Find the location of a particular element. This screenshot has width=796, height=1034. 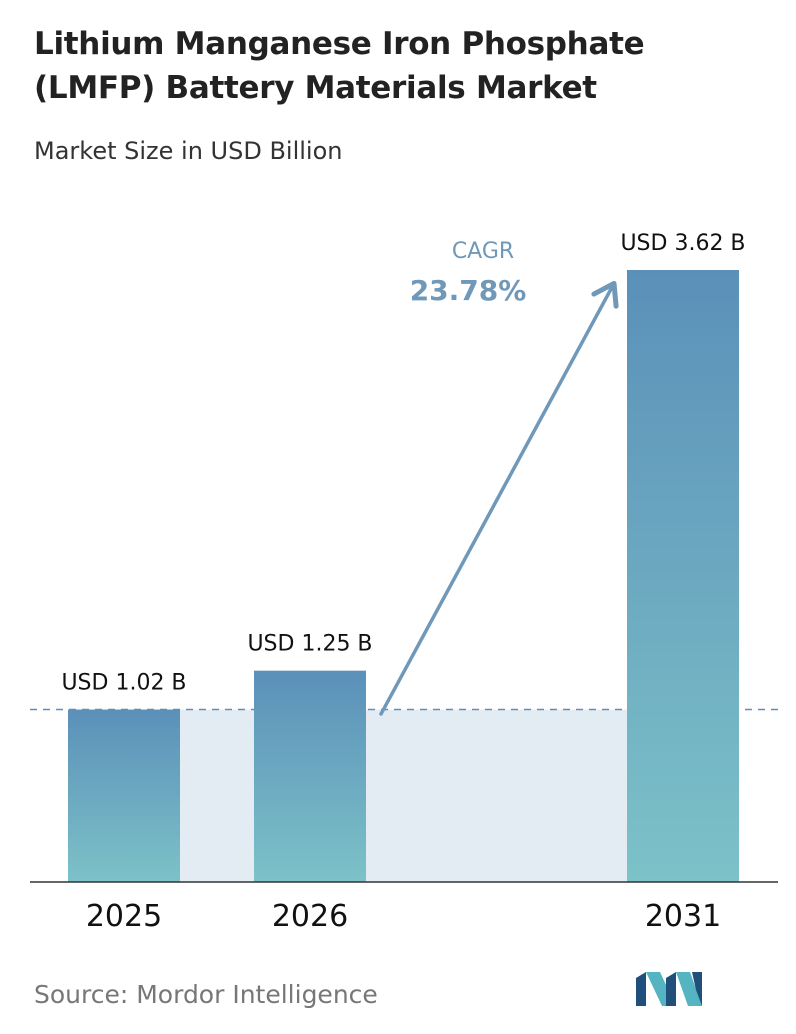

x-tick-2031: 2031 is located at coordinates (683, 916).